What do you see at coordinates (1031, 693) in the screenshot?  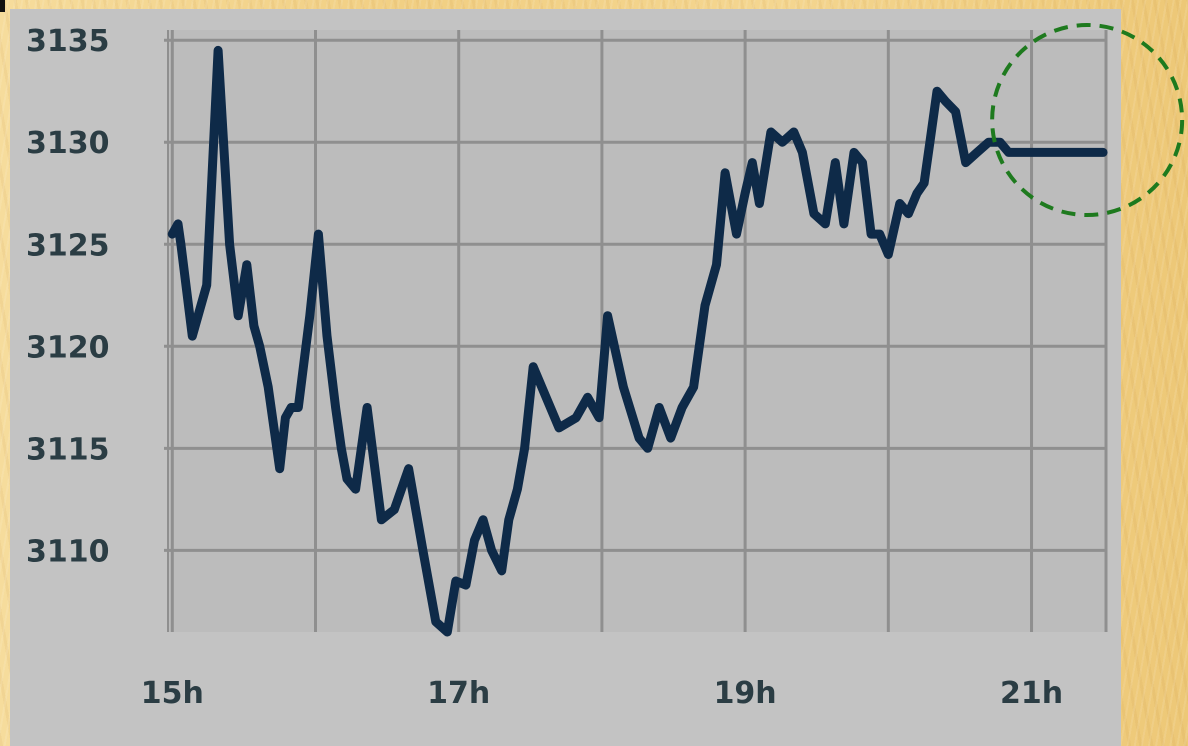 I see `x-tick-label-21h: 21h` at bounding box center [1031, 693].